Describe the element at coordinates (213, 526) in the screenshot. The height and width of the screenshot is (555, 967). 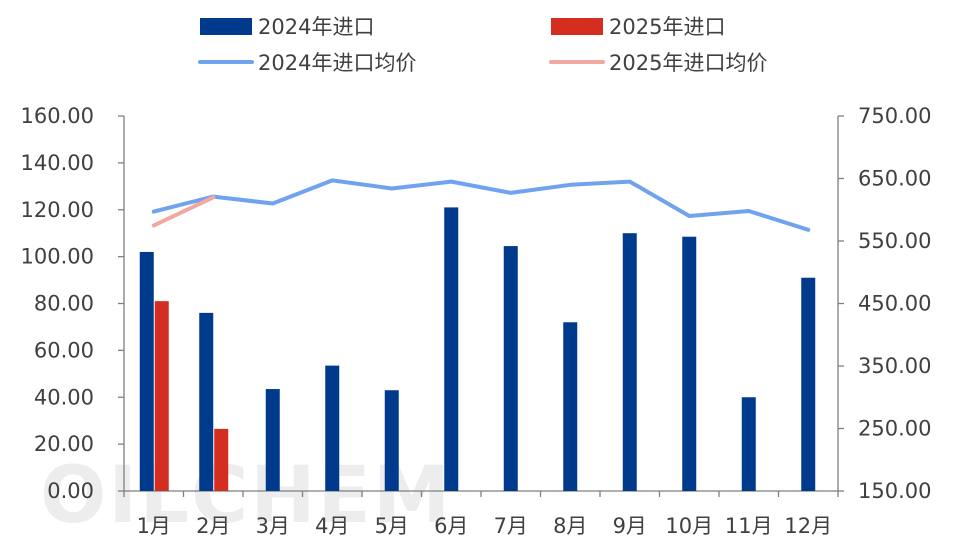
I see `x-tick-label: 2月` at that location.